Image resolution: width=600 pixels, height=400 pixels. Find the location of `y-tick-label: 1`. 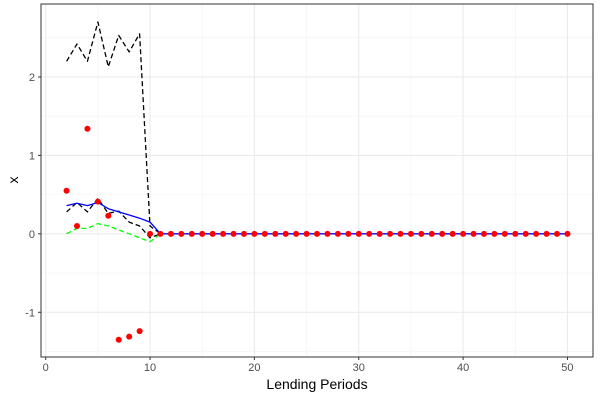

y-tick-label: 1 is located at coordinates (32, 156).